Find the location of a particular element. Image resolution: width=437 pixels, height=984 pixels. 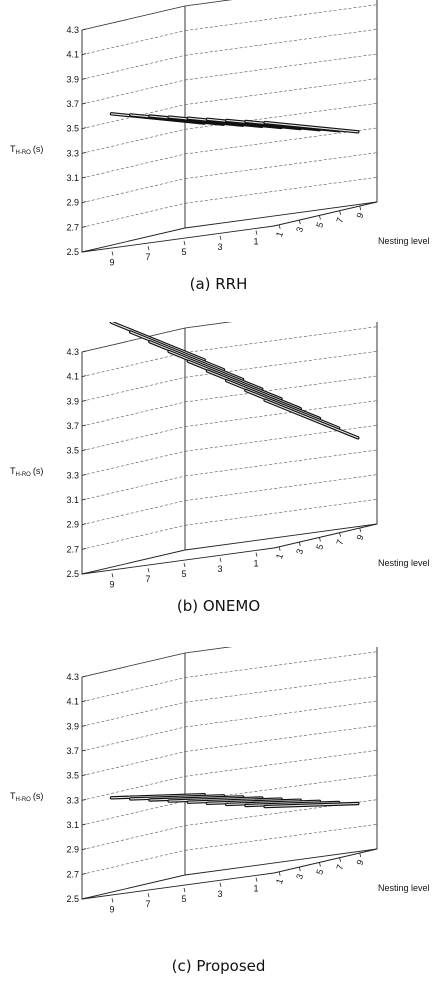

hops-tick-label: 7 is located at coordinates (147, 579).